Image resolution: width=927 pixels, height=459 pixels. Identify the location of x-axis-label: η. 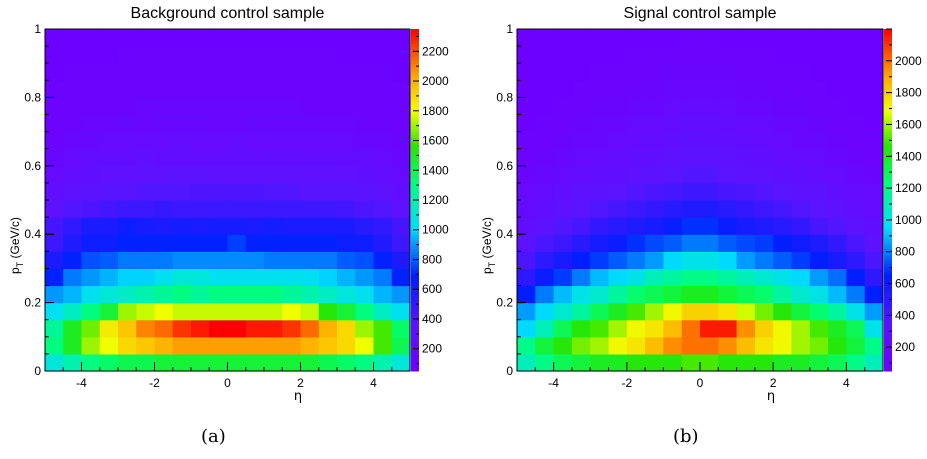
(771, 396).